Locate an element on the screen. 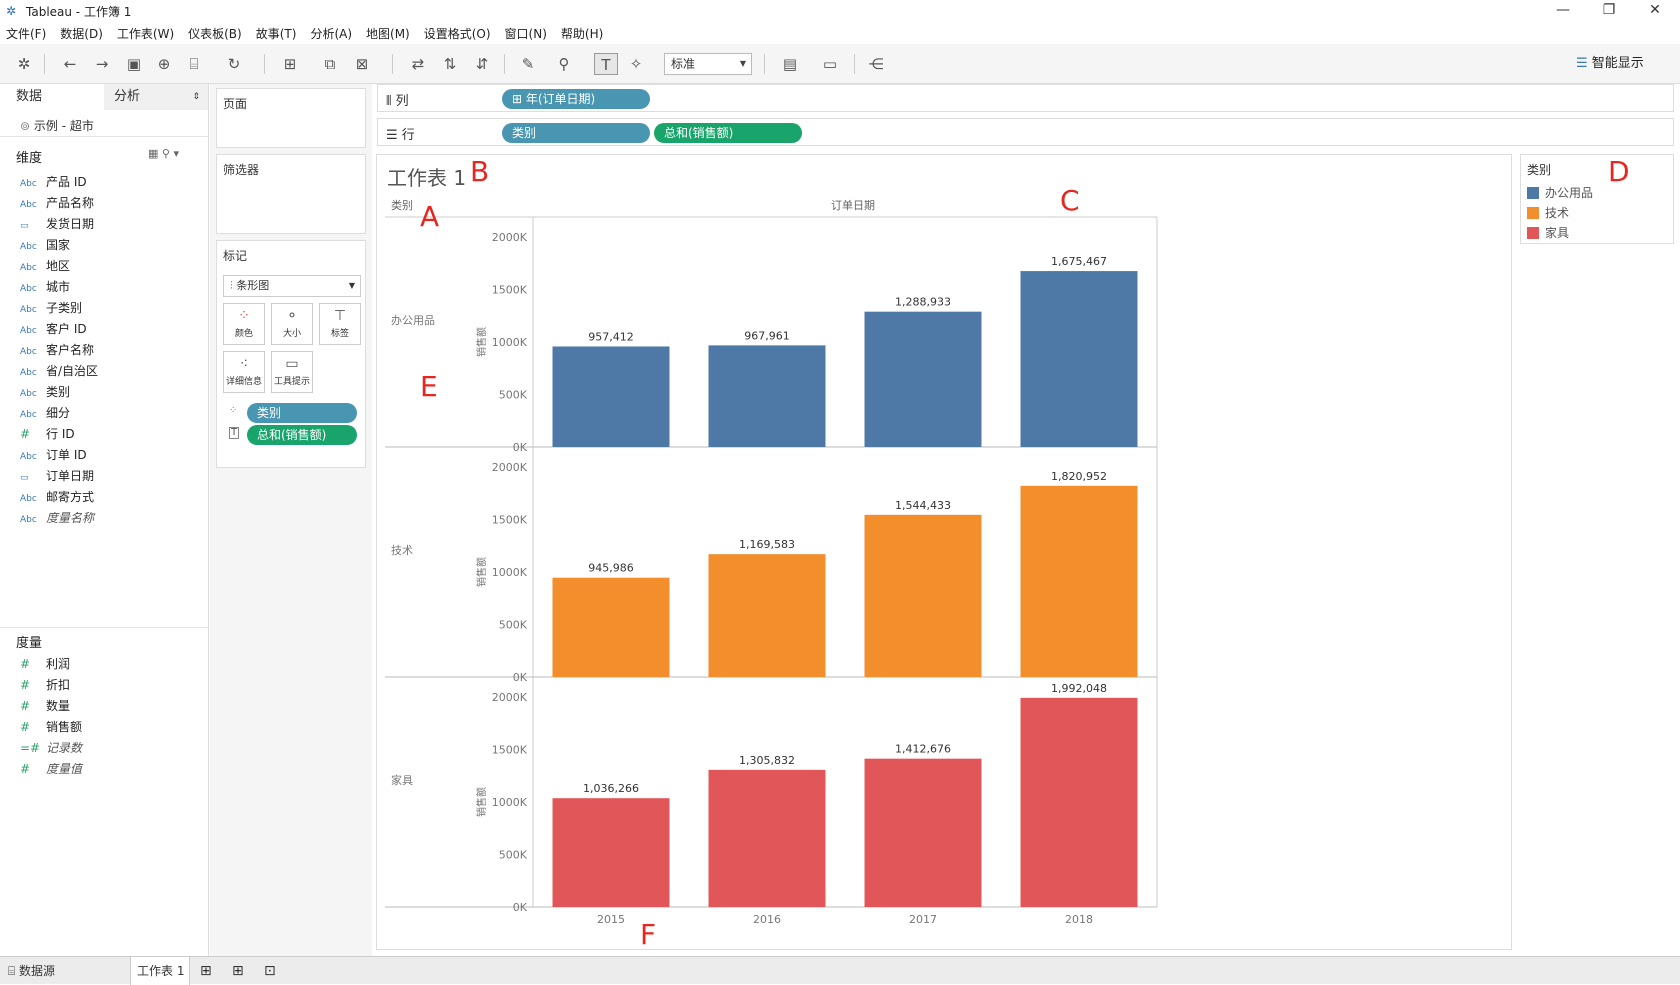  fit-select: 标准 ▼ is located at coordinates (708, 64).